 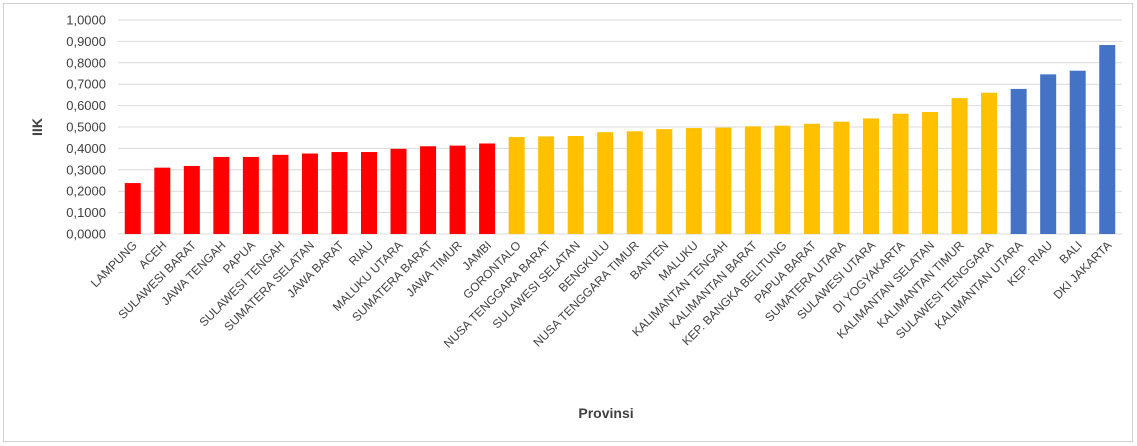 I want to click on y-axis-title: IIK, so click(x=37, y=127).